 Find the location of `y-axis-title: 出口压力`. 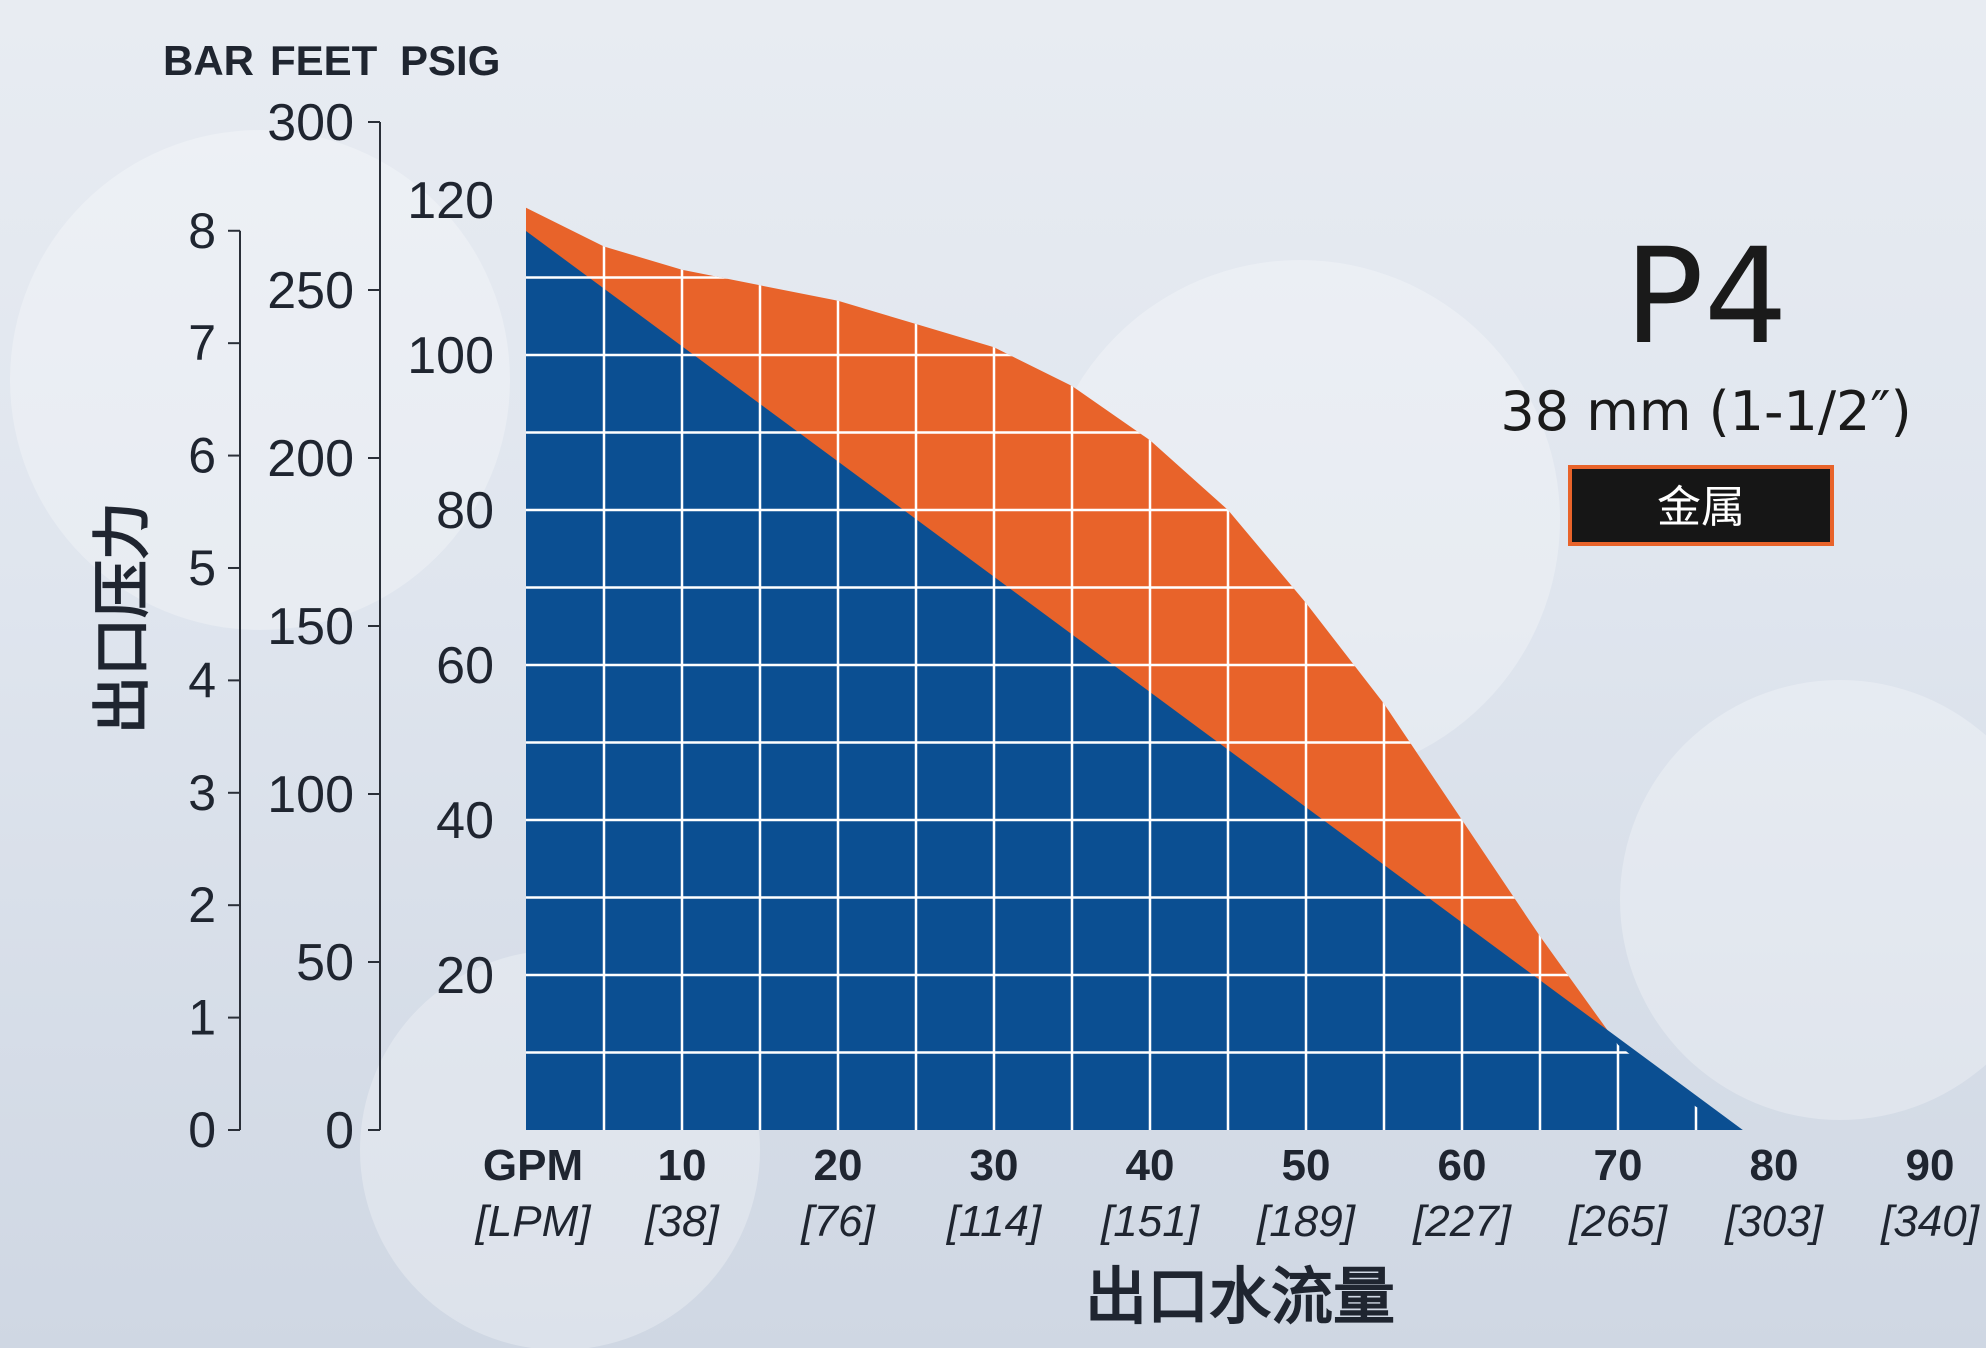

y-axis-title: 出口压力 is located at coordinates (122, 618).